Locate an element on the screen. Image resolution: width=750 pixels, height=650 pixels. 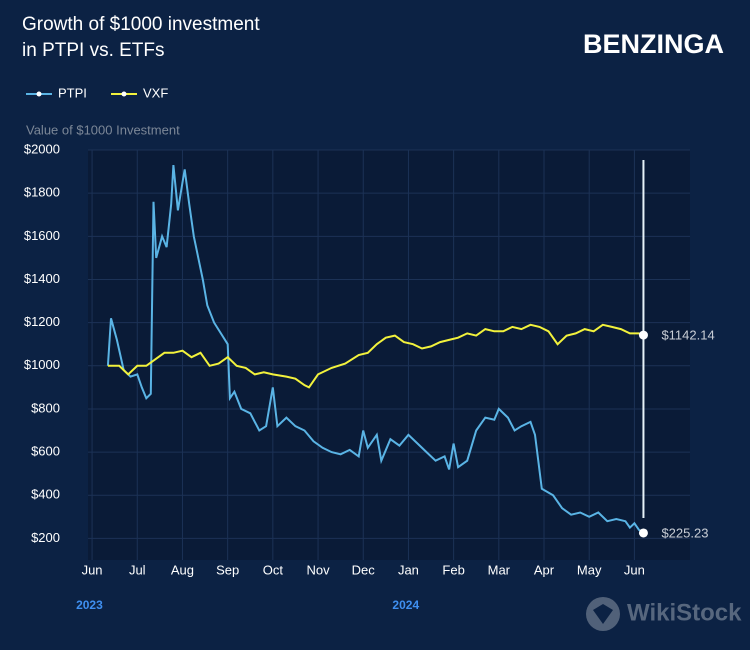
brand: BENZINGA is located at coordinates (653, 44).